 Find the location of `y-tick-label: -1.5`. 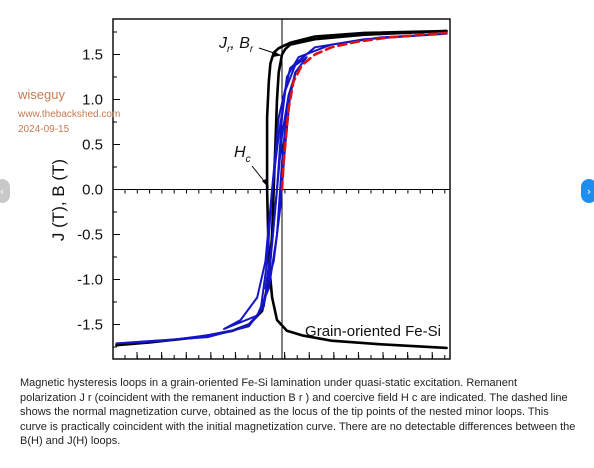

y-tick-label: -1.5 is located at coordinates (90, 325).